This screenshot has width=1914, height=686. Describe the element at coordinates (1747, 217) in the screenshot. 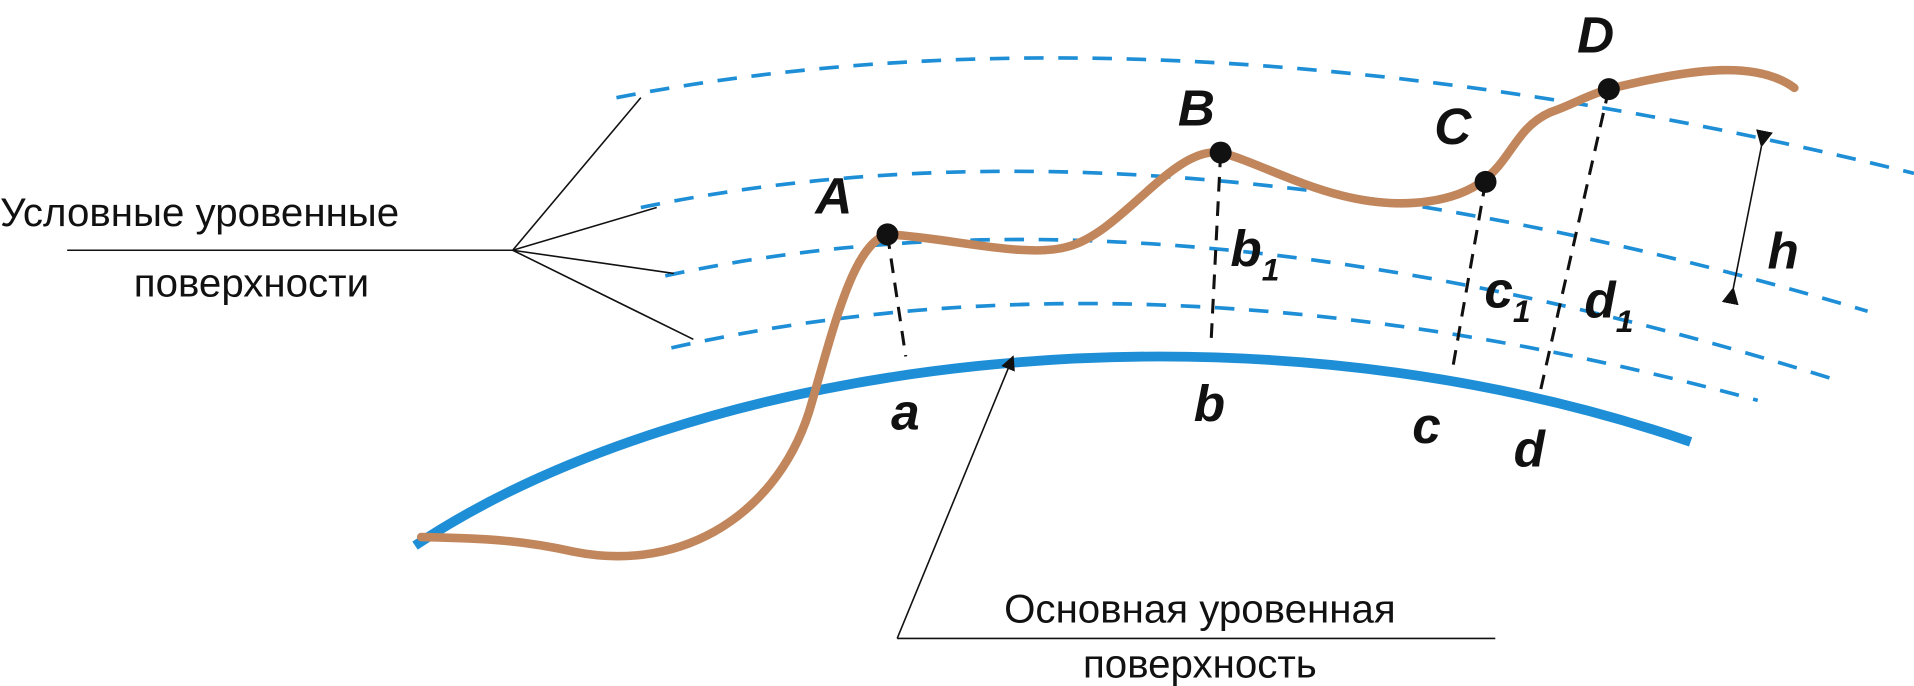

I see `height-arrow` at that location.